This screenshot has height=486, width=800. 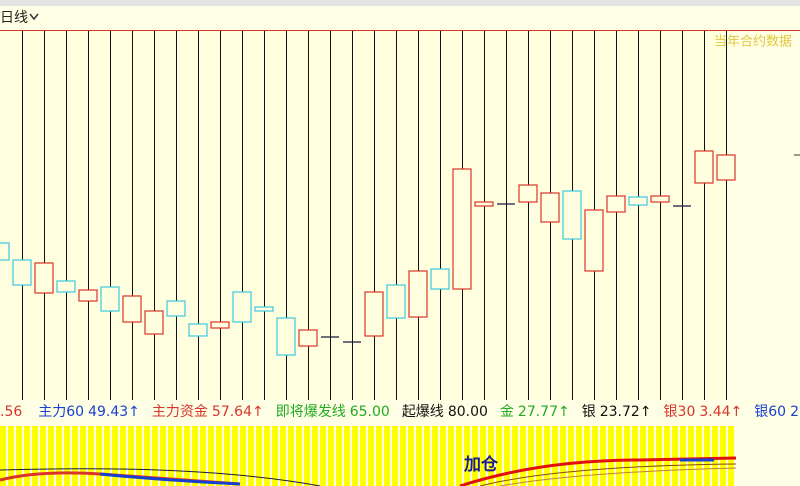 I want to click on period-selector: 日线, so click(x=20, y=18).